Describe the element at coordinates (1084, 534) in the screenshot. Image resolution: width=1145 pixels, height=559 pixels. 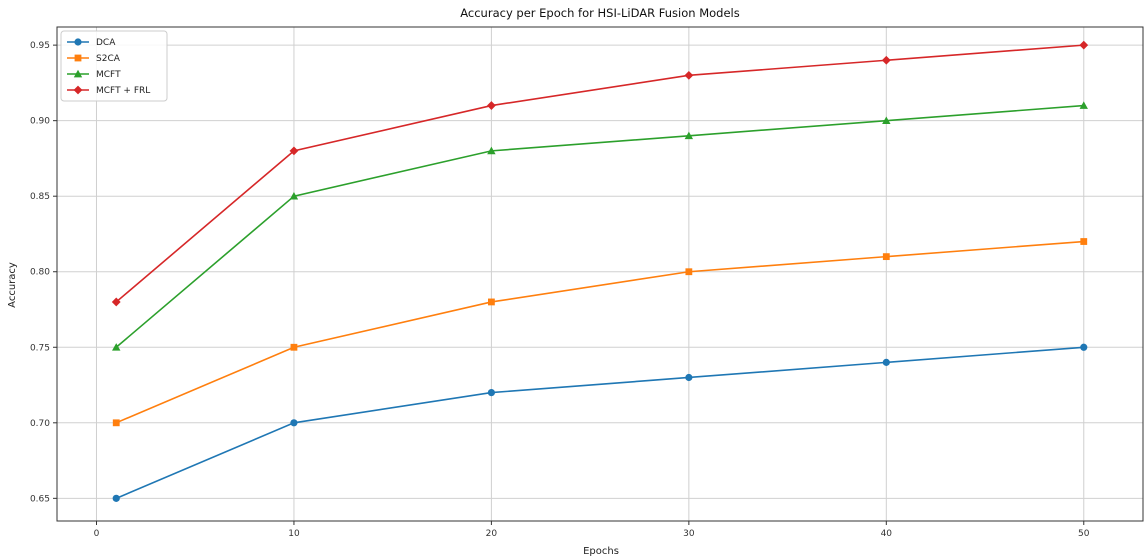
I see `x-tick-label: 50` at that location.